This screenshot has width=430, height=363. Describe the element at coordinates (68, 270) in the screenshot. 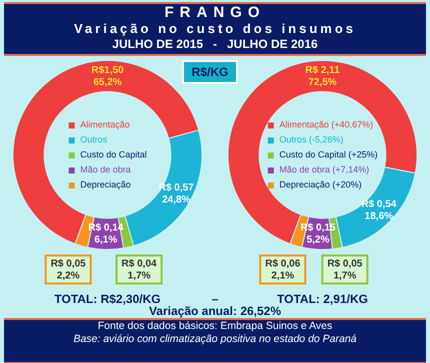

I see `data-label: R$ 0,05 2,2%` at that location.